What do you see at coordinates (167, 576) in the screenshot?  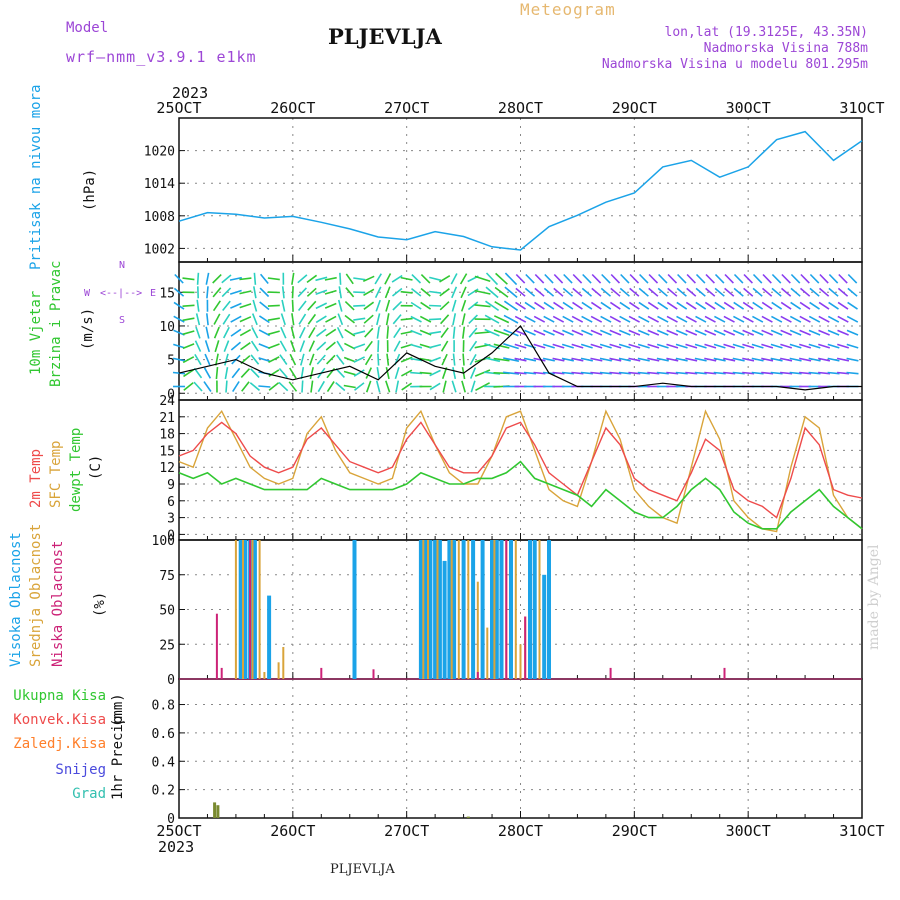 I see `y-tick-label: 75` at bounding box center [167, 576].